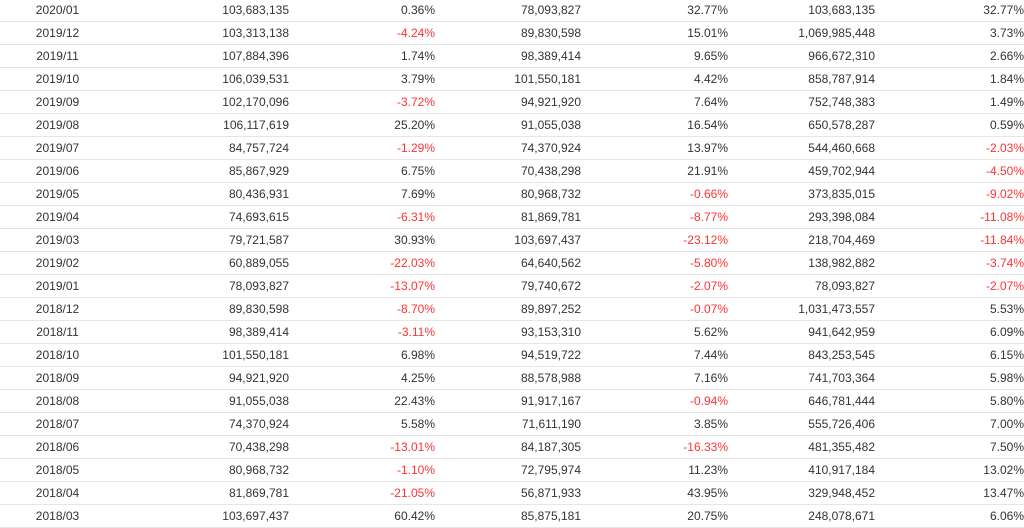  Describe the element at coordinates (654, 332) in the screenshot. I see `comparison-change-cell: 5.62%` at that location.